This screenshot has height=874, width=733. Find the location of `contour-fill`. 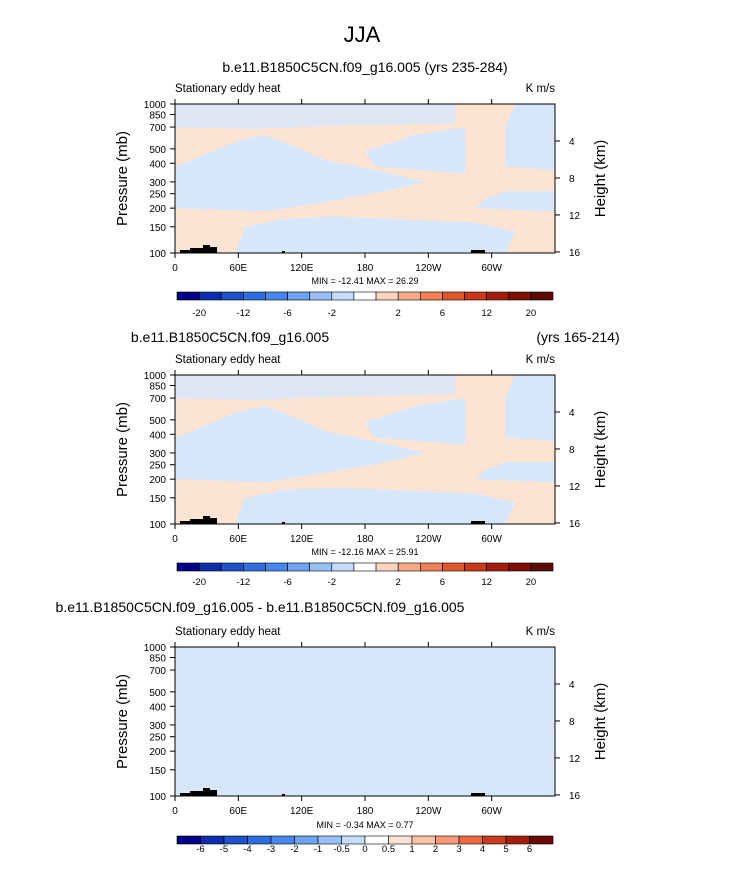

contour-fill is located at coordinates (365, 449).